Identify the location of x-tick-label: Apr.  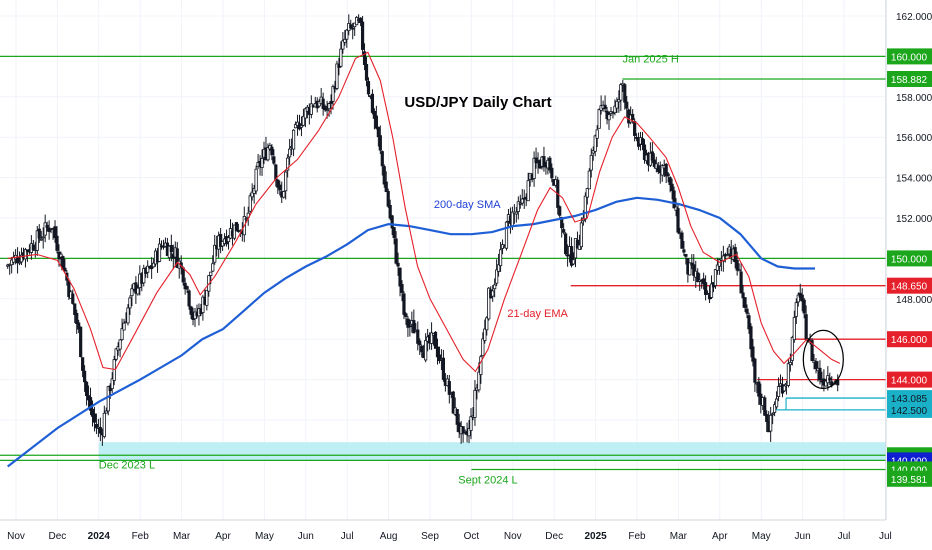
(720, 536).